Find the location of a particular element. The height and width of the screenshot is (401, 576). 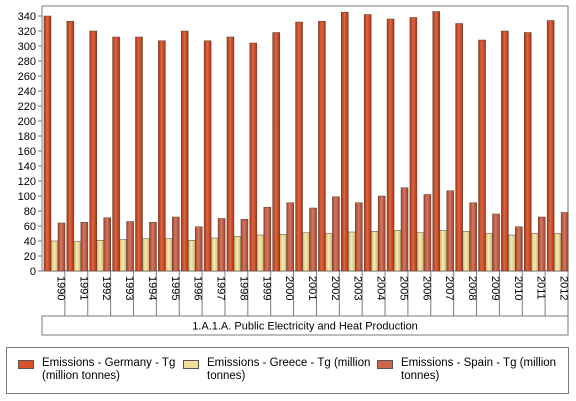

x-tick-label: 1999 is located at coordinates (266, 288).